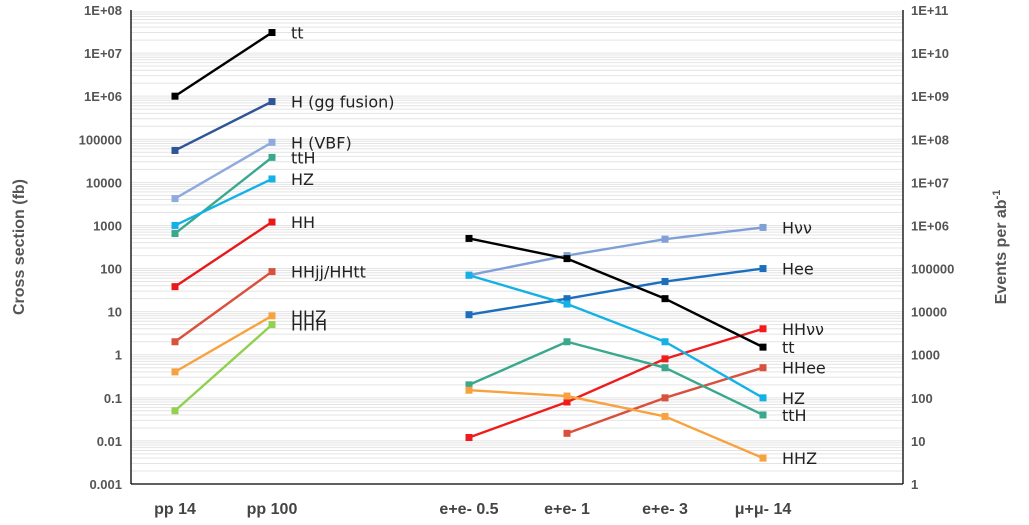 This screenshot has height=525, width=1029. What do you see at coordinates (103, 53) in the screenshot?
I see `y-tick-label: 1E+07` at bounding box center [103, 53].